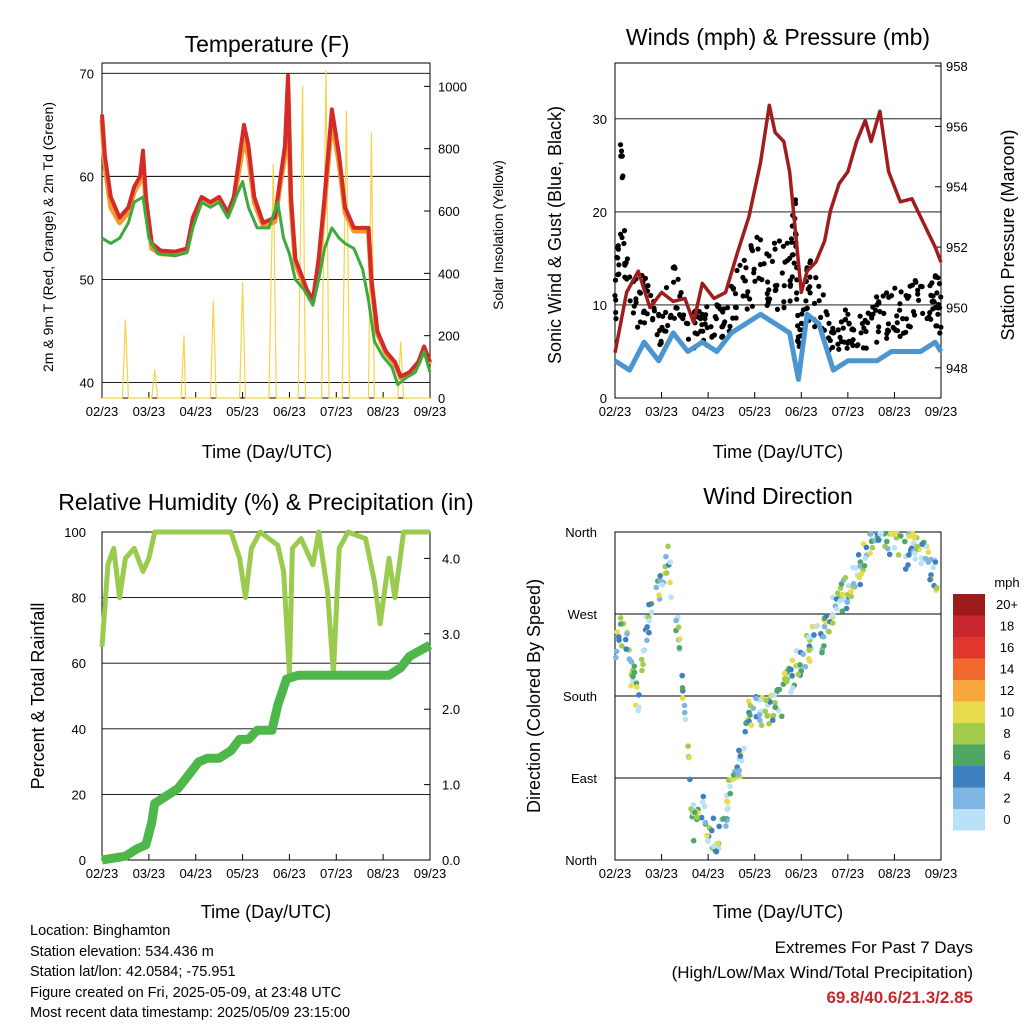 The image size is (1024, 1024). Describe the element at coordinates (754, 873) in the screenshot. I see `direction-xtick-label: 05/23` at that location.